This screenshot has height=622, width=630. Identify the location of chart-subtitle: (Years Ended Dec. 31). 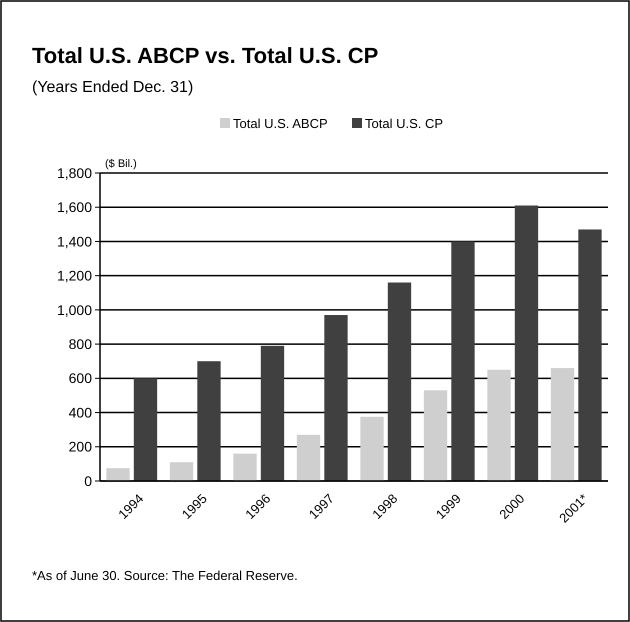
(113, 87).